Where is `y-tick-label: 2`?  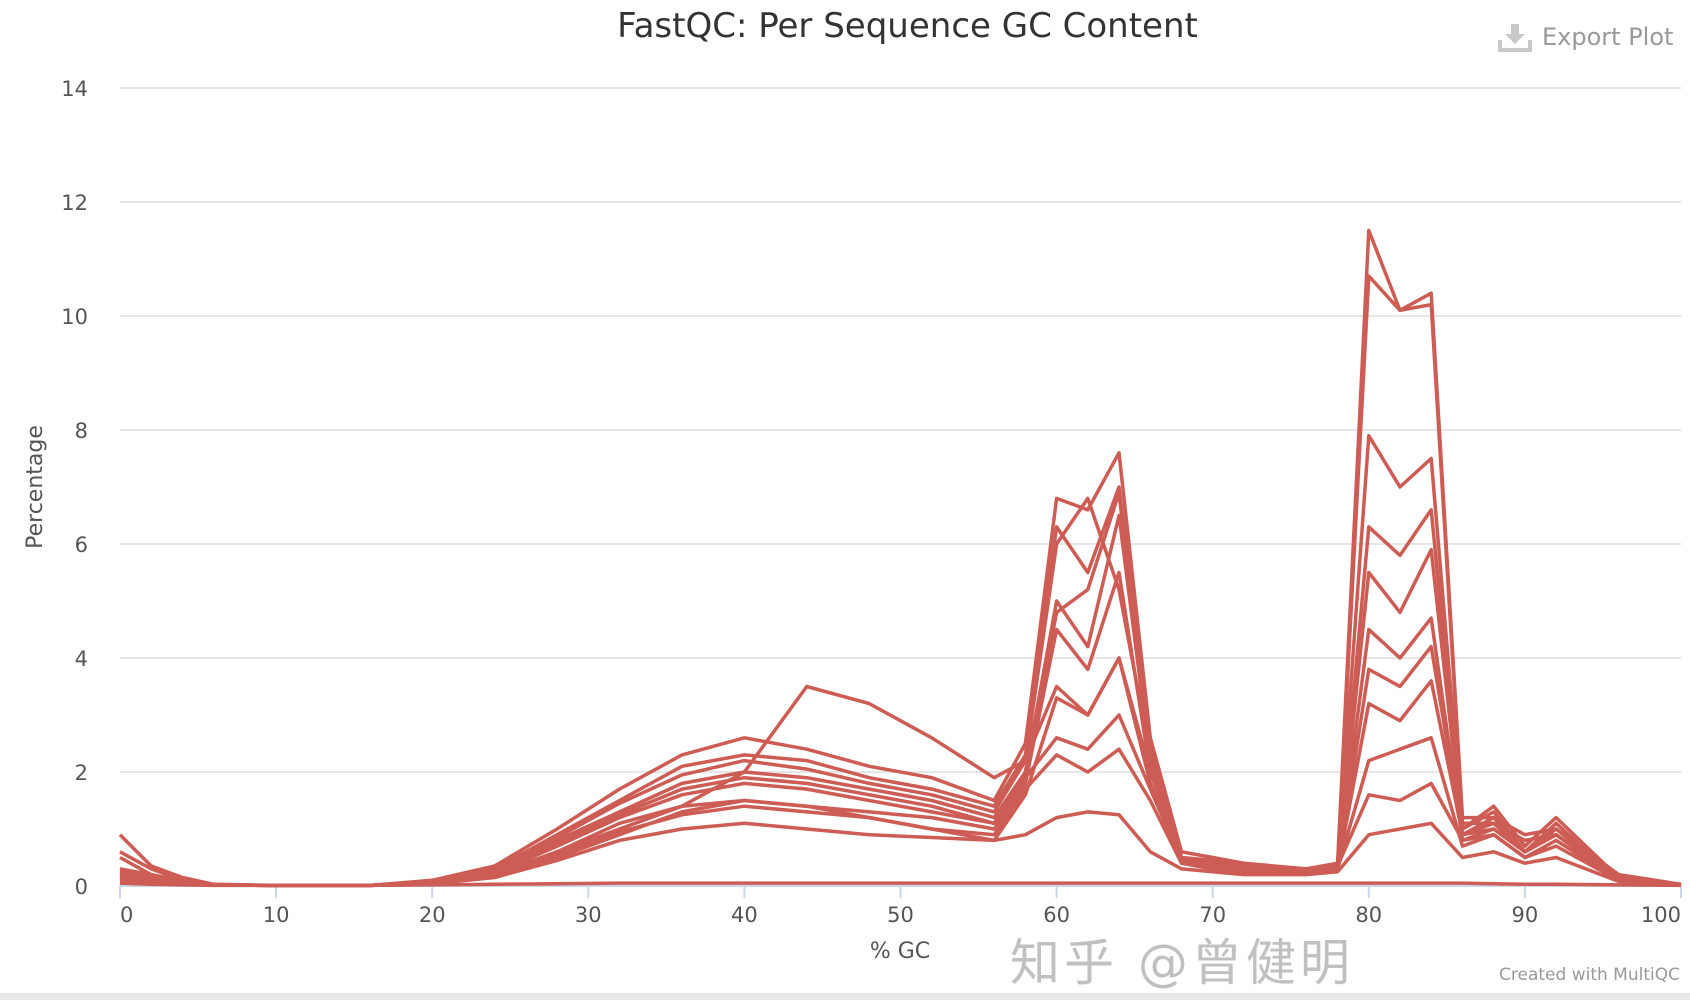 y-tick-label: 2 is located at coordinates (81, 773).